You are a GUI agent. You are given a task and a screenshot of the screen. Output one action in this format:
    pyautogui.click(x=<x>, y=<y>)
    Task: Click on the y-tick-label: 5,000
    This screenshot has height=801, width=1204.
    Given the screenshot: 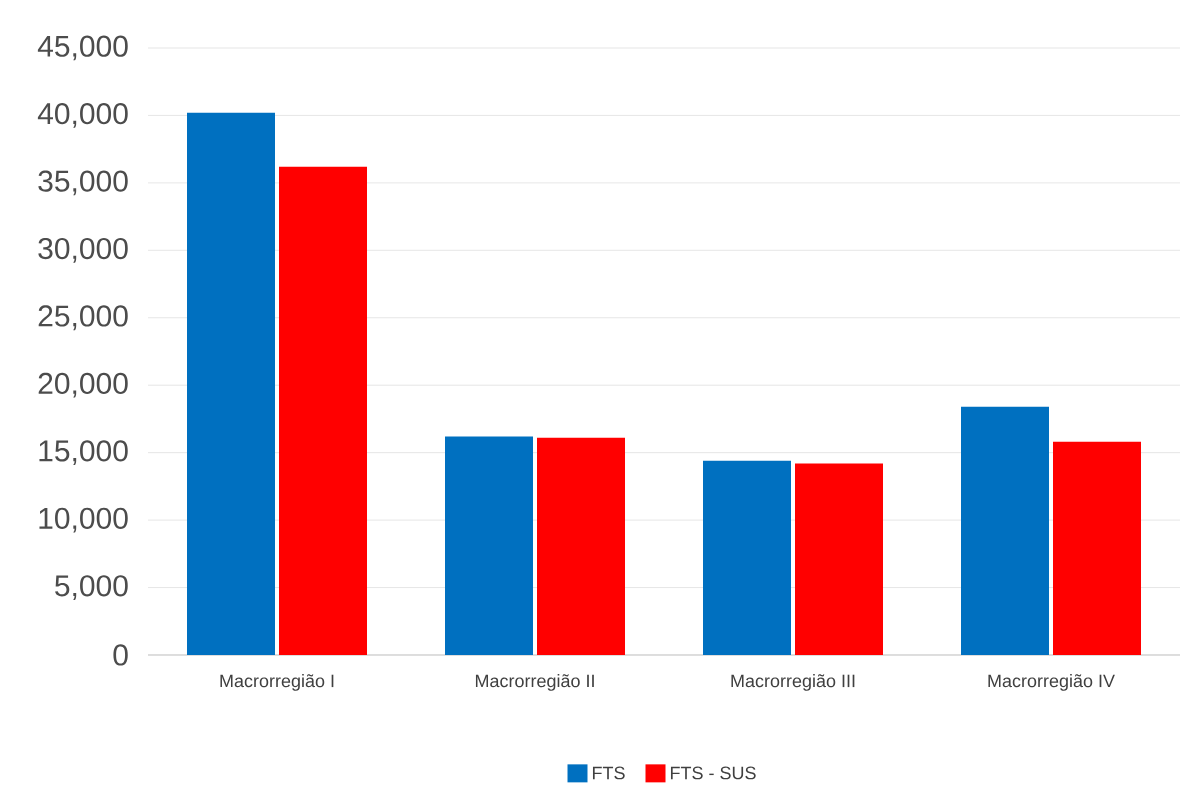 What is the action you would take?
    pyautogui.click(x=91, y=587)
    